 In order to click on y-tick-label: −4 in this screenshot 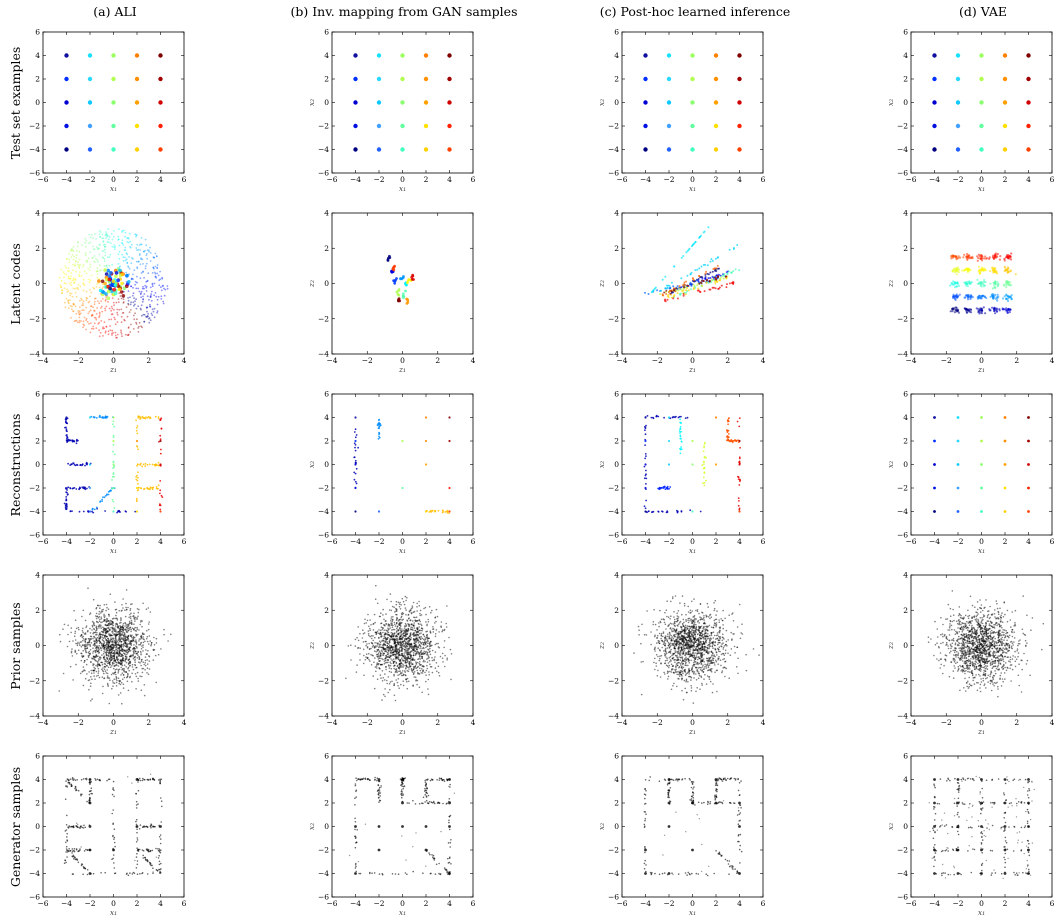, I will do `click(34, 511)`.